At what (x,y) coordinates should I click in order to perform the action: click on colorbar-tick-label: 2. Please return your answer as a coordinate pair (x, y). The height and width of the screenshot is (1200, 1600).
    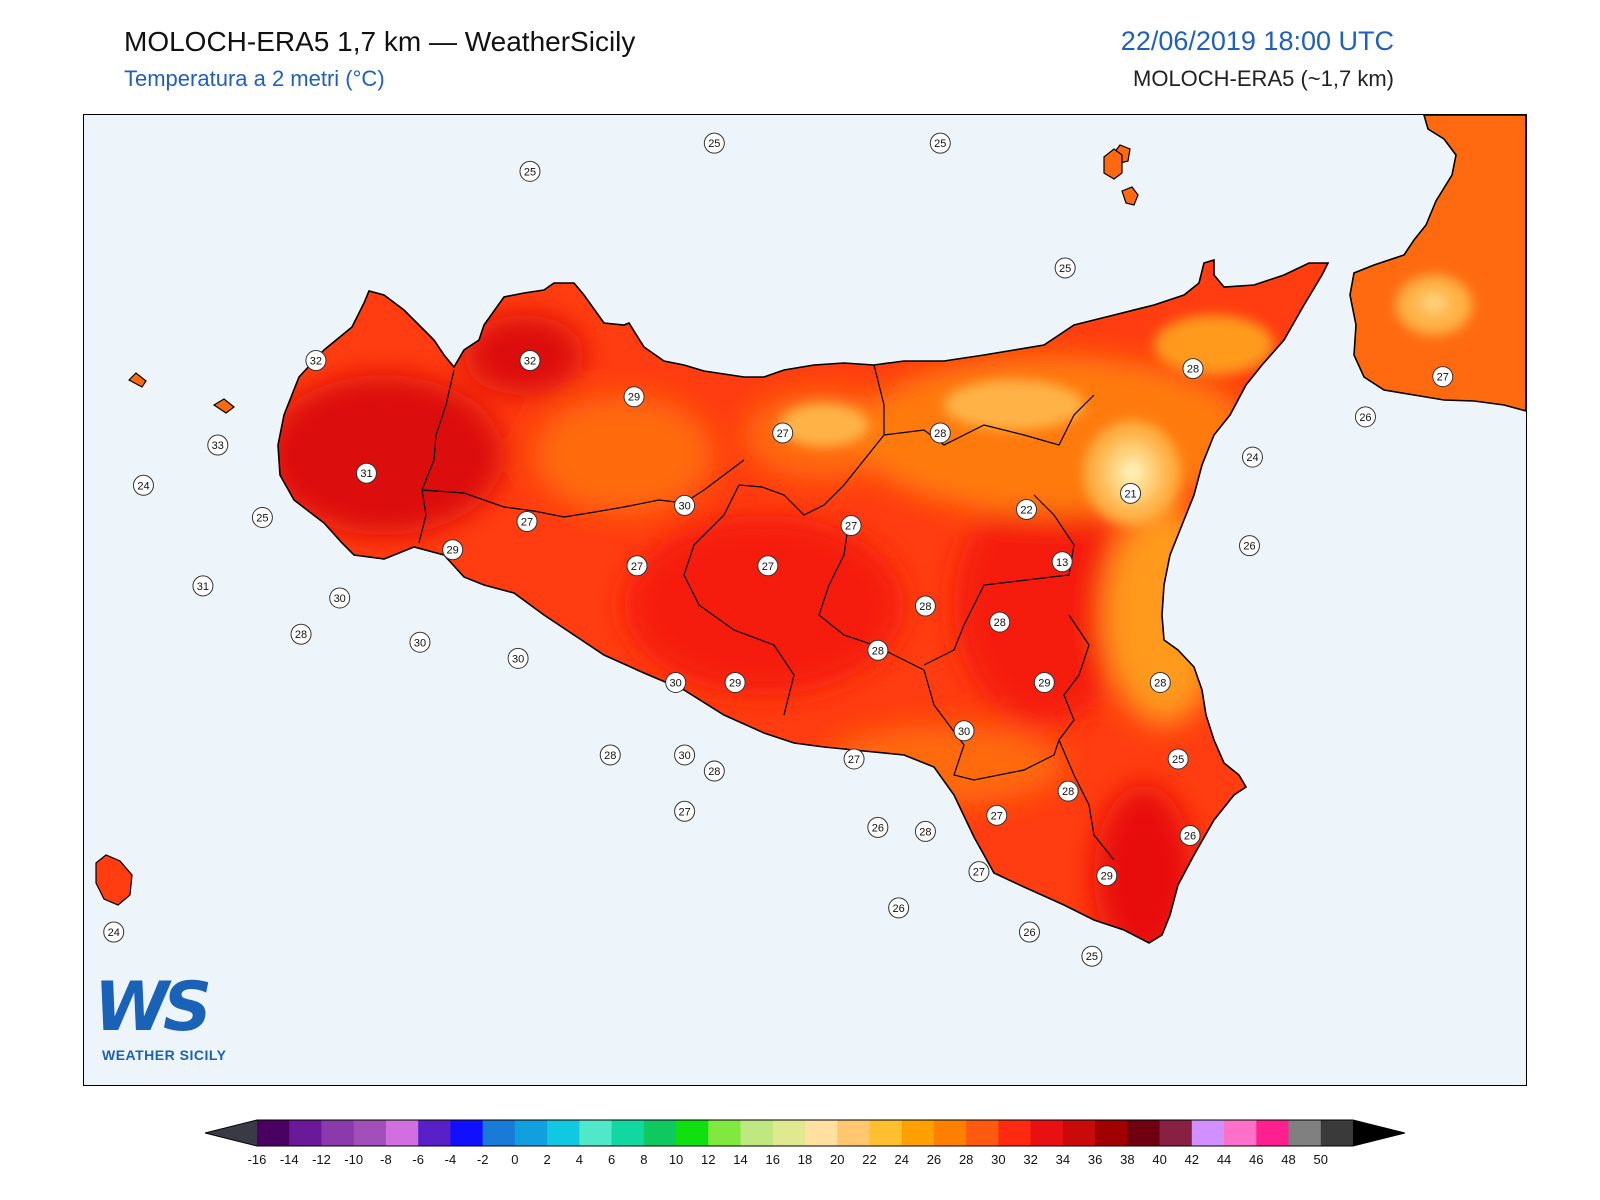
    Looking at the image, I should click on (547, 1159).